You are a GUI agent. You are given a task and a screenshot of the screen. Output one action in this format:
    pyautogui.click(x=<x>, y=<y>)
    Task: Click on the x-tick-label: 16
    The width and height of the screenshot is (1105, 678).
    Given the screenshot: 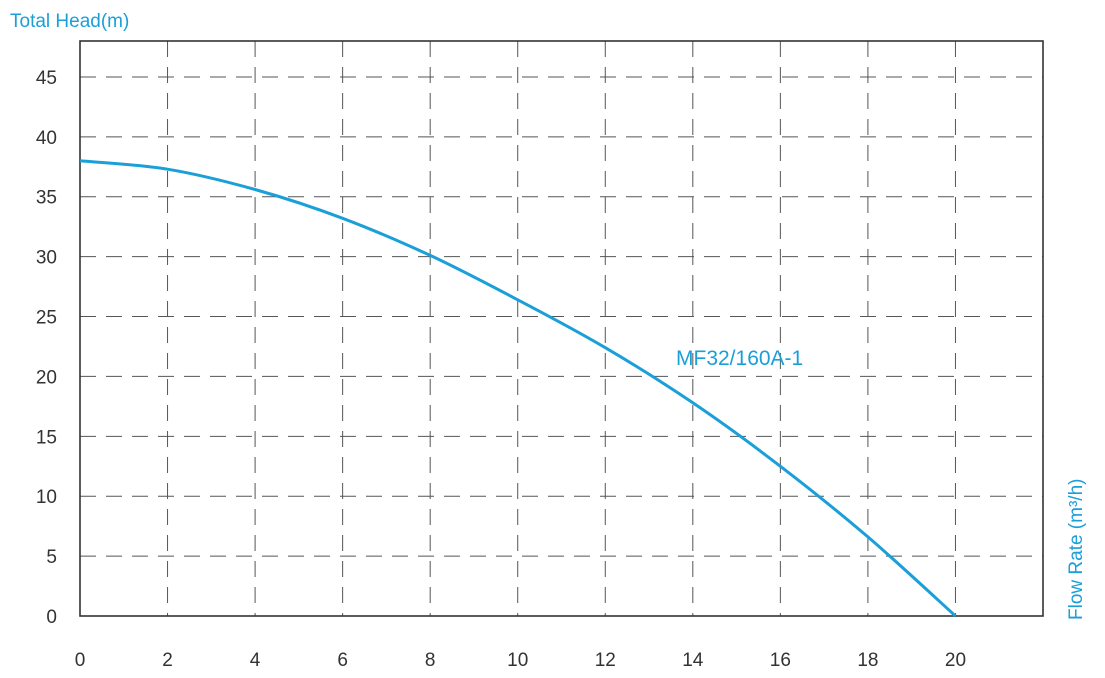 What is the action you would take?
    pyautogui.click(x=780, y=660)
    